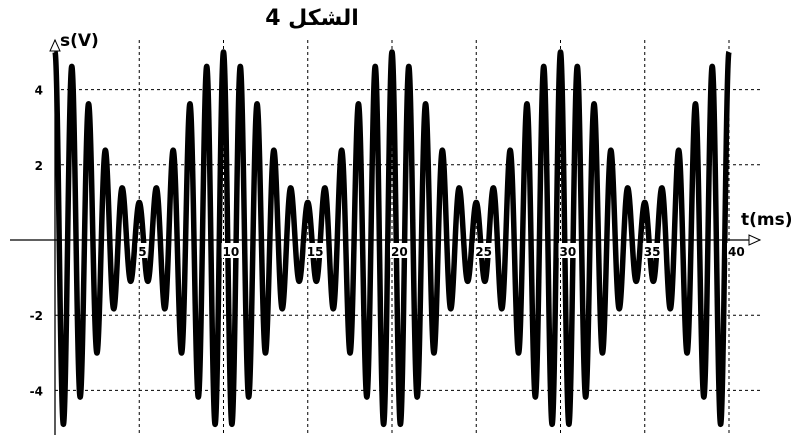 The height and width of the screenshot is (441, 791). Describe the element at coordinates (312, 18) in the screenshot. I see `chart-title: الشكل 4` at that location.